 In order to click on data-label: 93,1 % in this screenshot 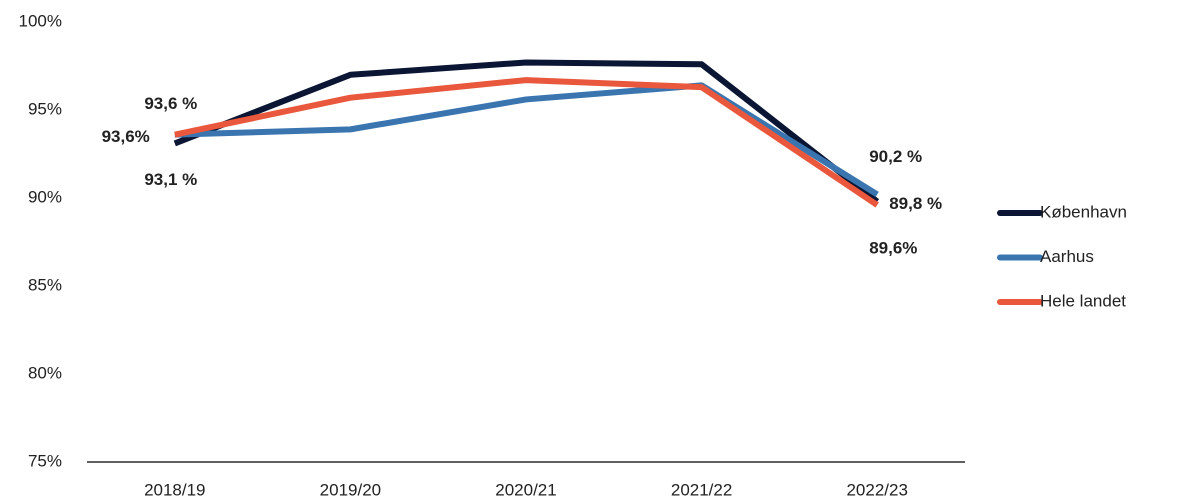, I will do `click(170, 179)`.